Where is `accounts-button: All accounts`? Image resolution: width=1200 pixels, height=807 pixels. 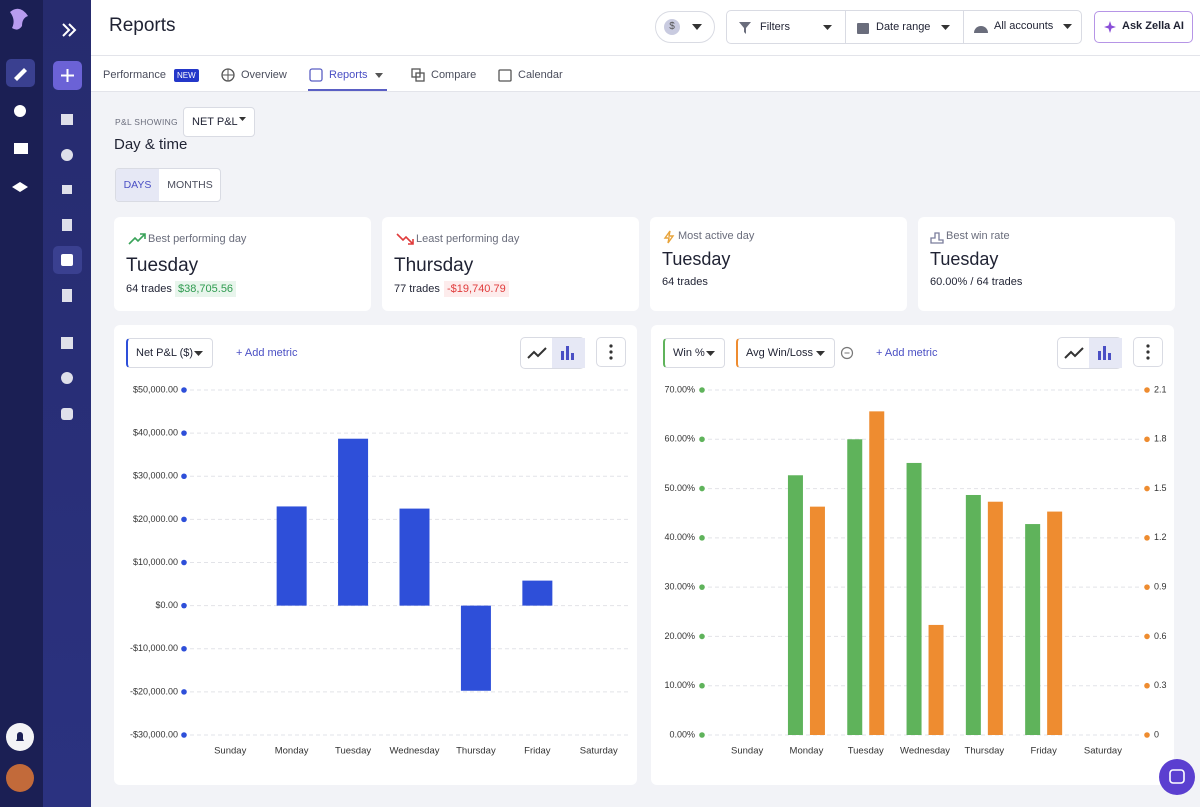 accounts-button: All accounts is located at coordinates (1024, 26).